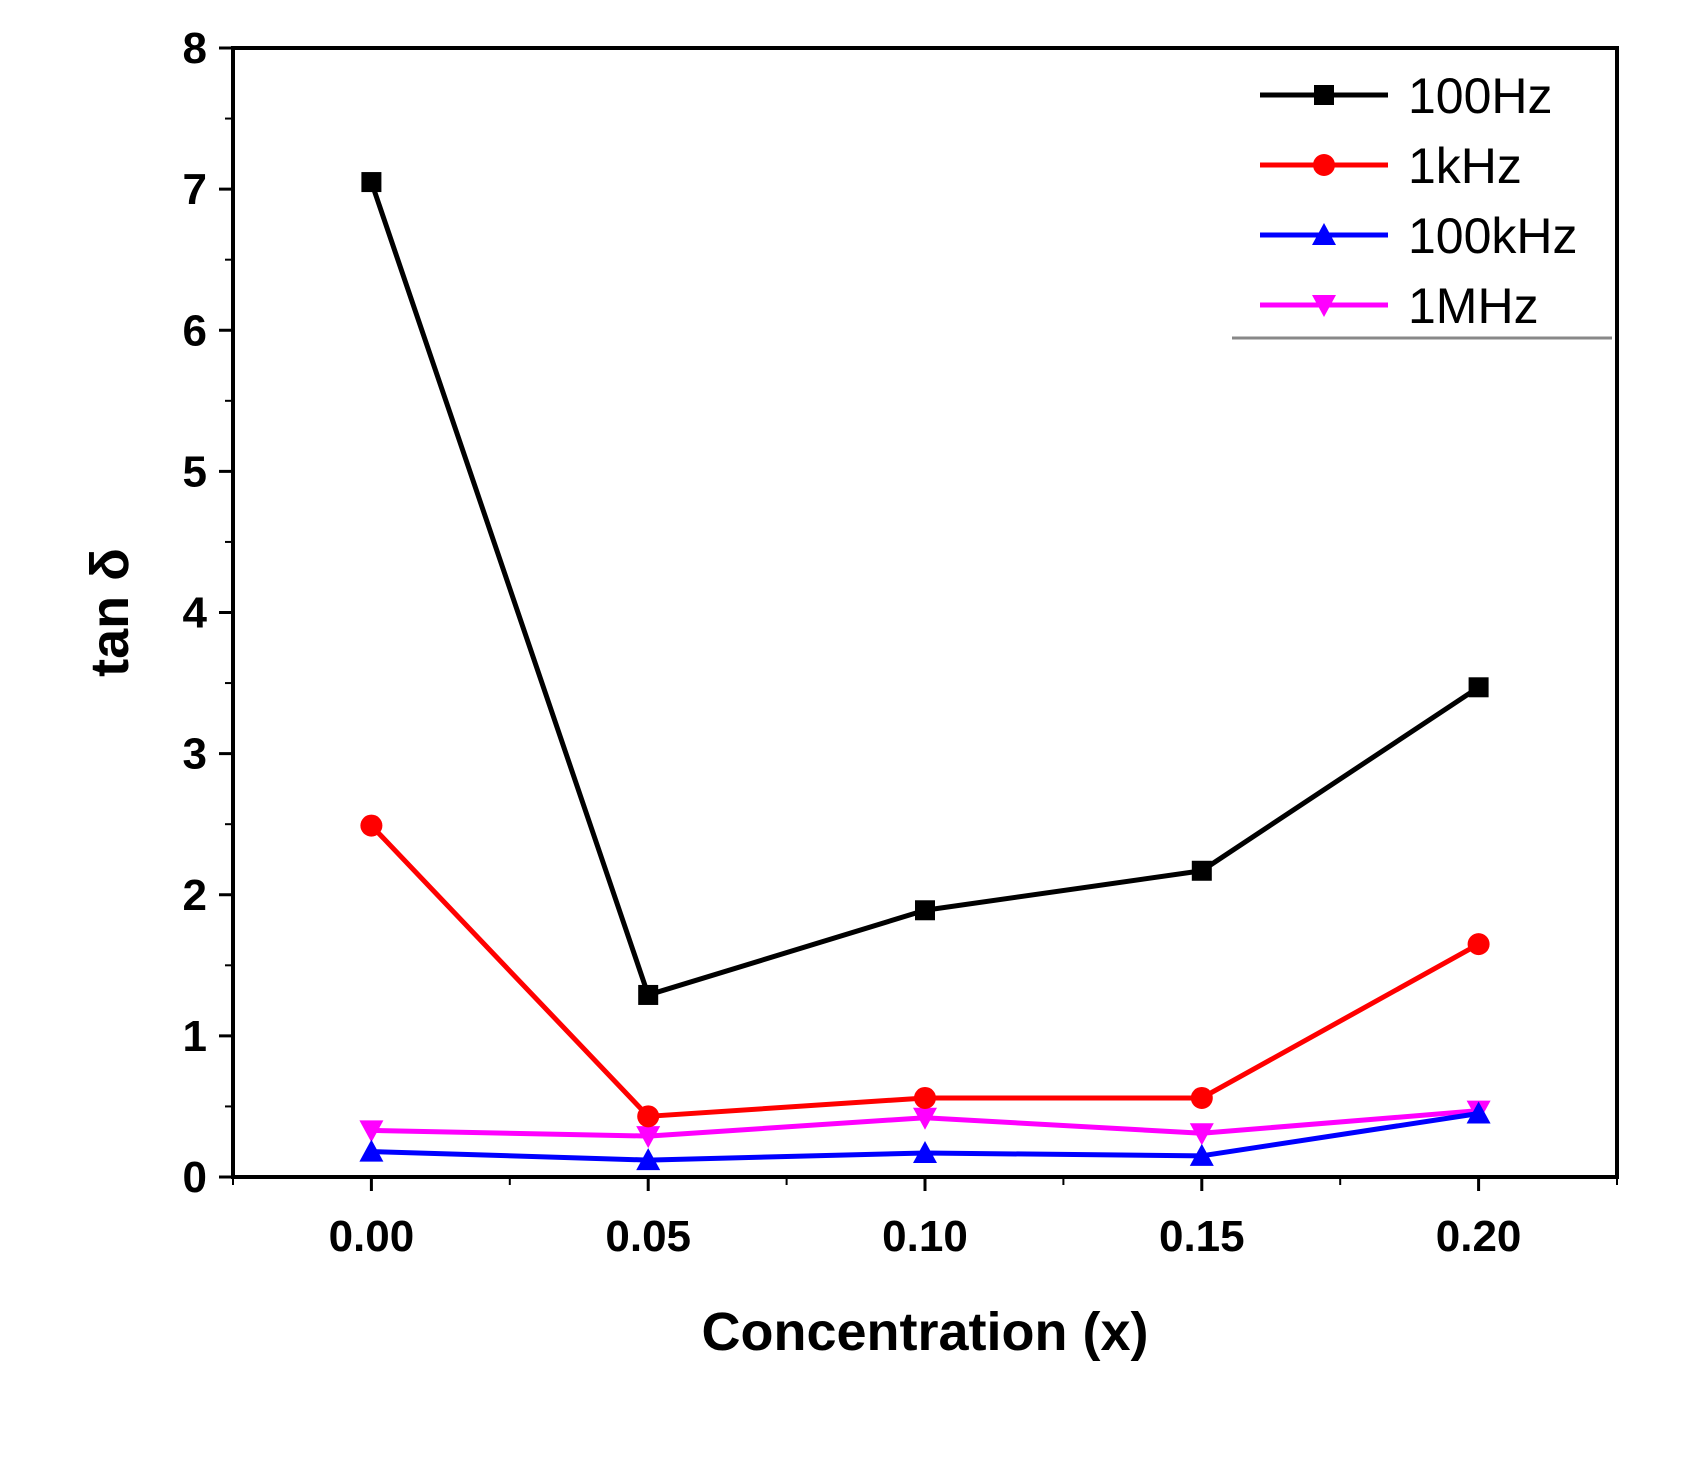  I want to click on x-axis: 0.00 0.05 0.10 0.15 0.20, so click(925, 1219).